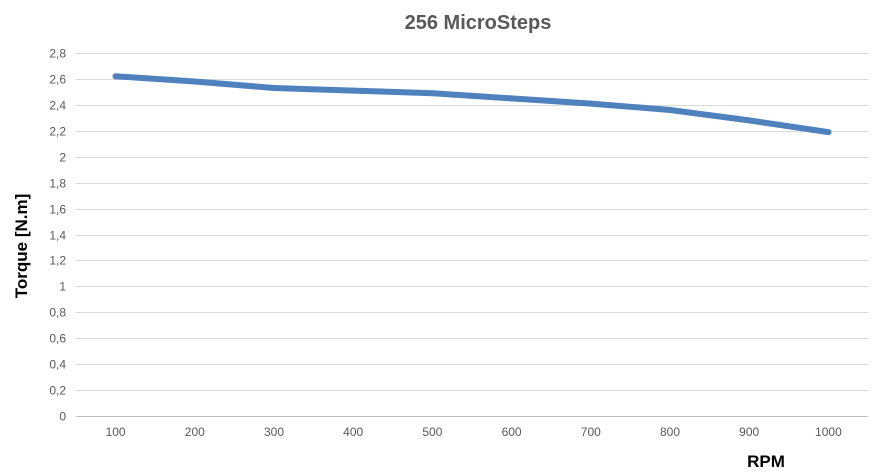 The image size is (872, 475). What do you see at coordinates (57, 54) in the screenshot?
I see `y-tick-label: 2,8` at bounding box center [57, 54].